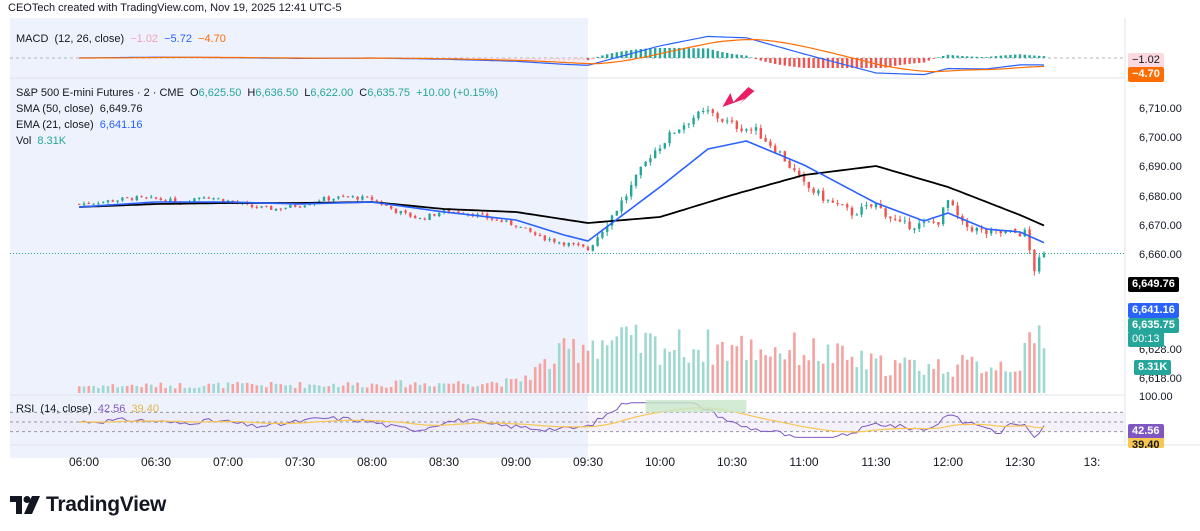 This screenshot has height=531, width=1200. I want to click on volume-legend: Vol 8.31K, so click(42, 141).